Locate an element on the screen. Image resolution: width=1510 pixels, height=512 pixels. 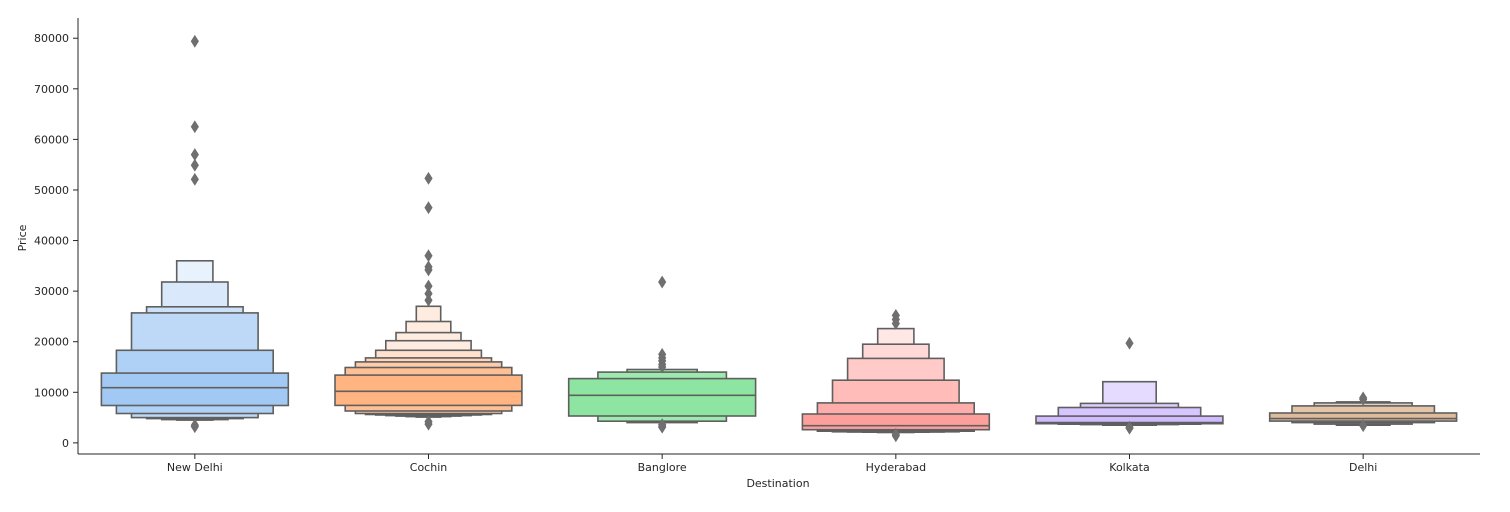
y-tick-label: 20000 is located at coordinates (51, 342).